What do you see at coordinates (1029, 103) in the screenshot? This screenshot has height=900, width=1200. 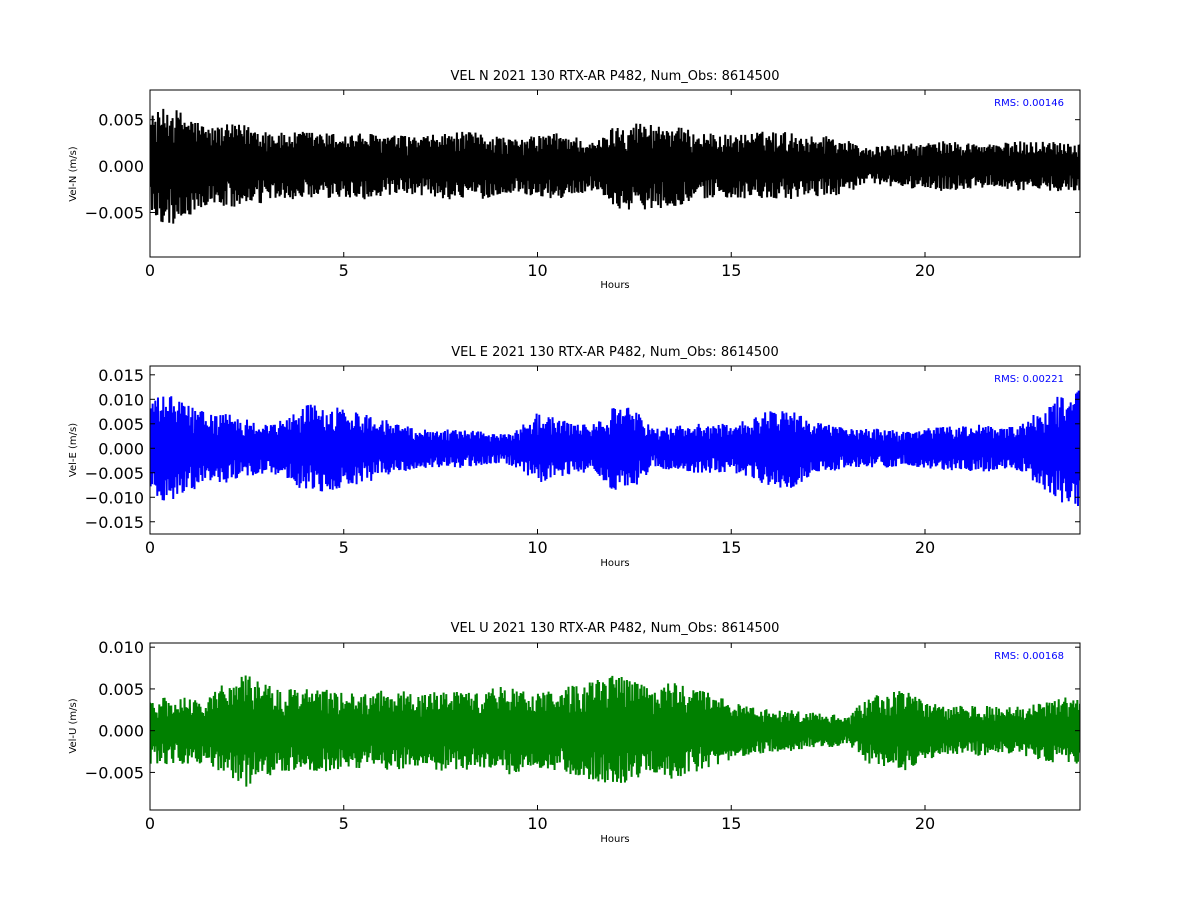 I see `rms-annotation: RMS: 0.00146` at bounding box center [1029, 103].